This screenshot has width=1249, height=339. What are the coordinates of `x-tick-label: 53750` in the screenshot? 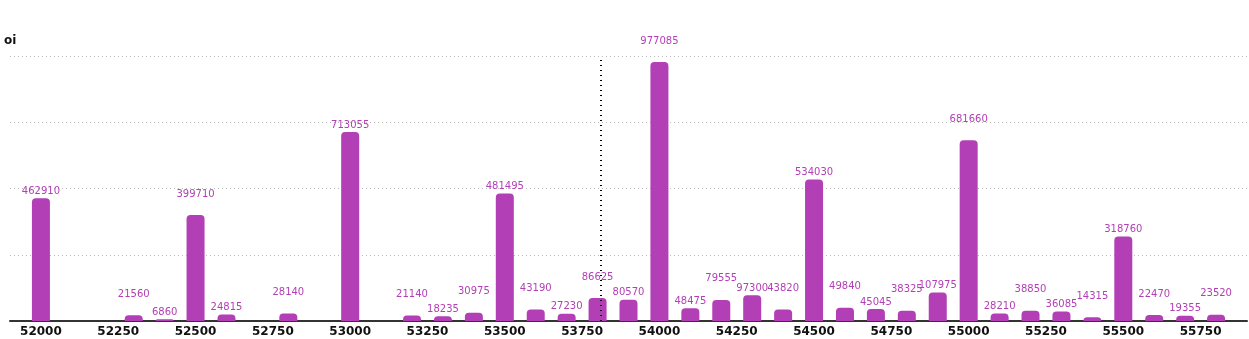 It's located at (582, 331).